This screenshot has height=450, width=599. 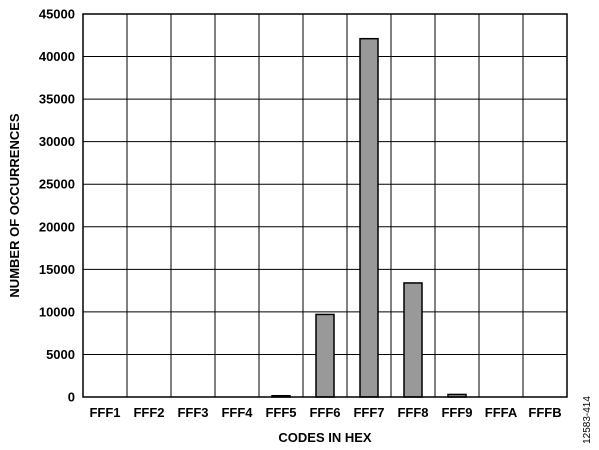 What do you see at coordinates (57, 14) in the screenshot?
I see `y-tick-label: 45000` at bounding box center [57, 14].